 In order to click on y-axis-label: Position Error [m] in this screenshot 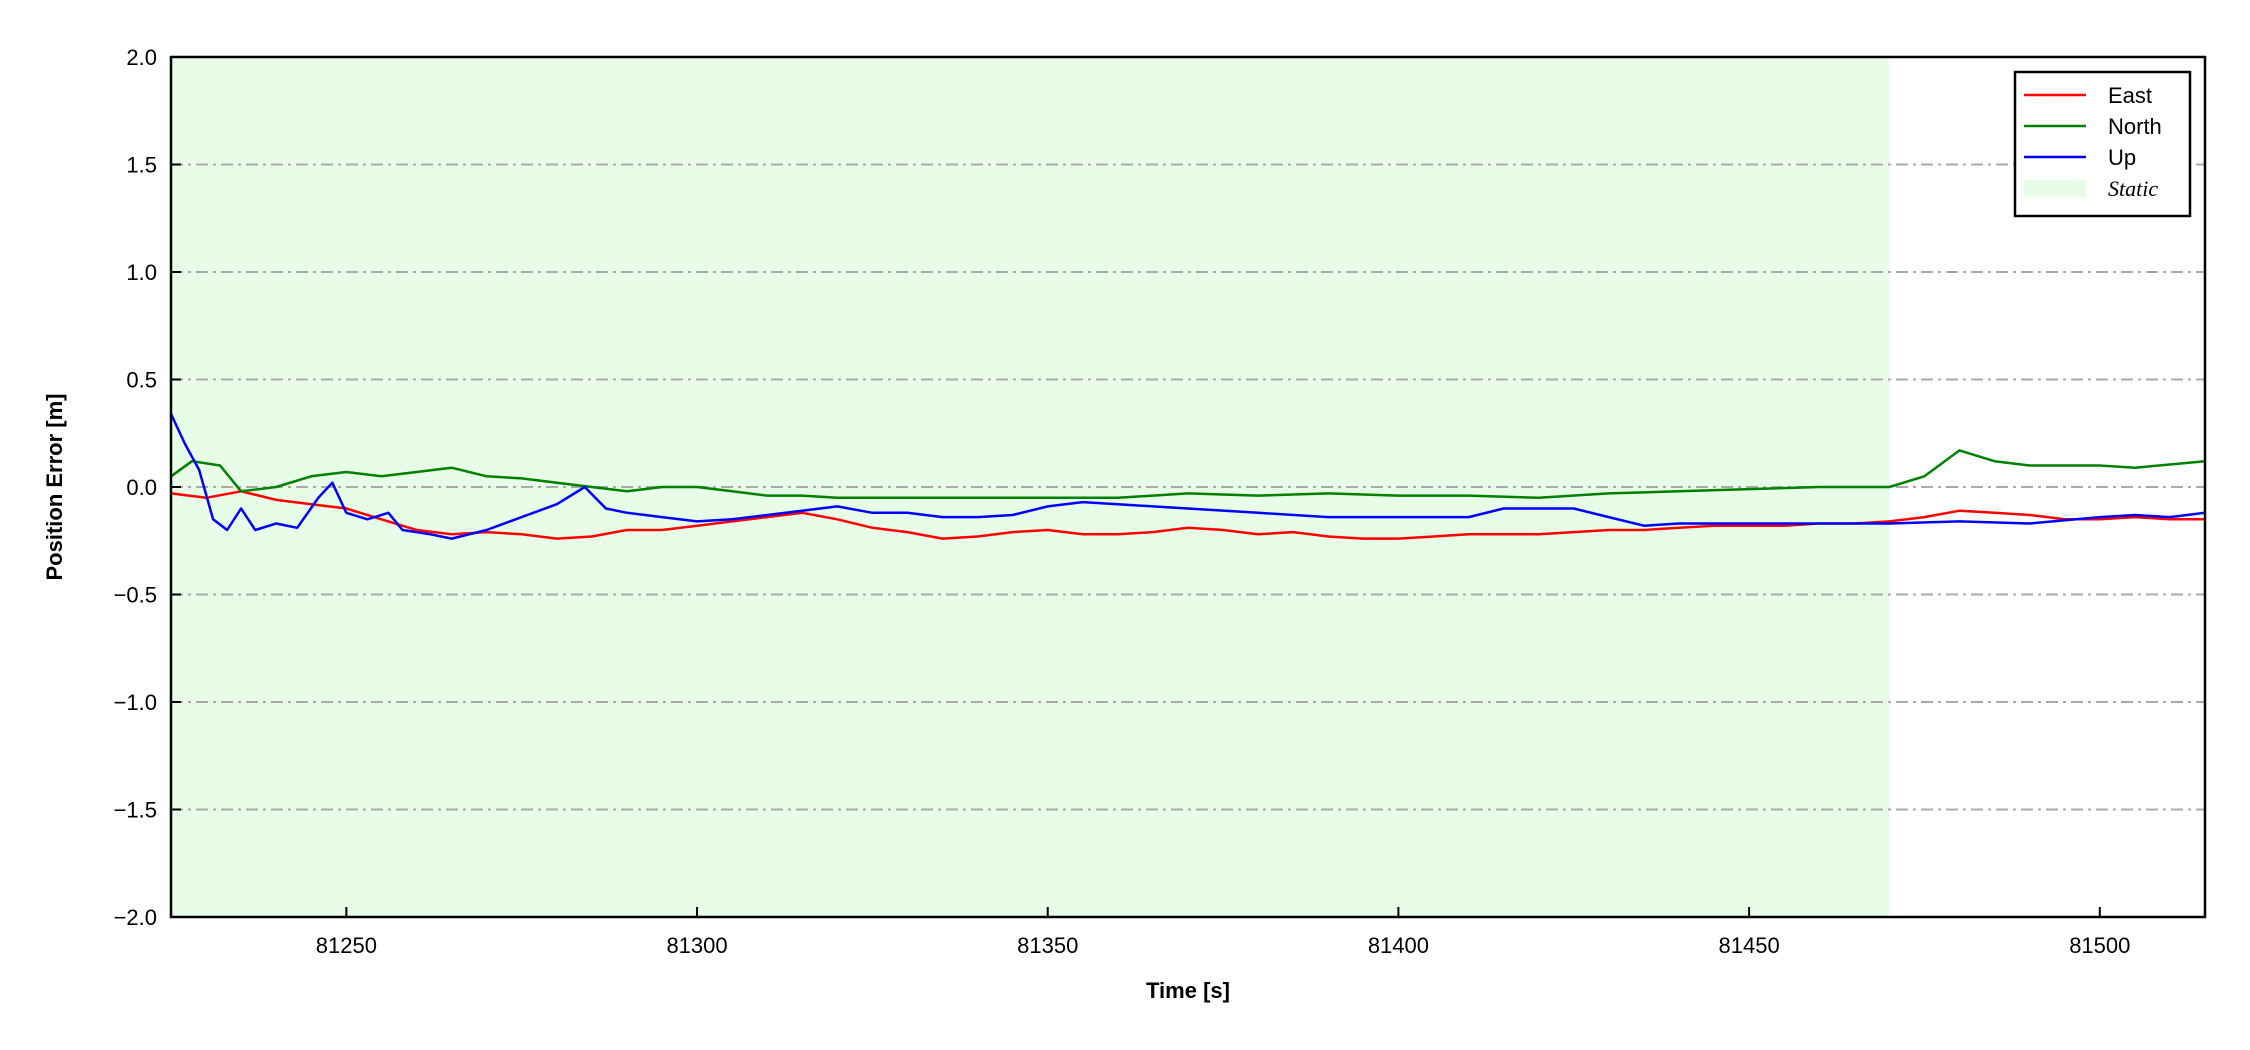, I will do `click(54, 486)`.